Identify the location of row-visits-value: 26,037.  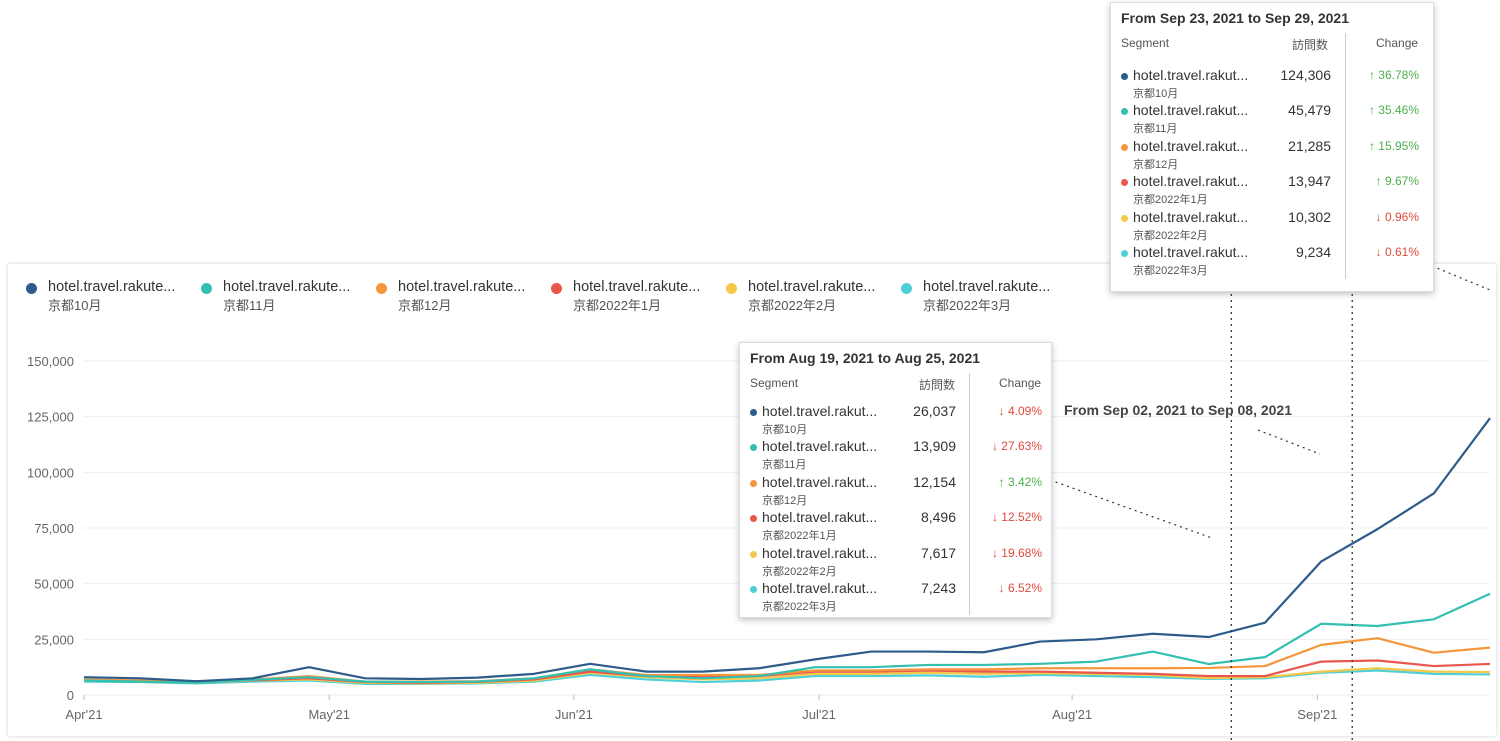
(934, 411).